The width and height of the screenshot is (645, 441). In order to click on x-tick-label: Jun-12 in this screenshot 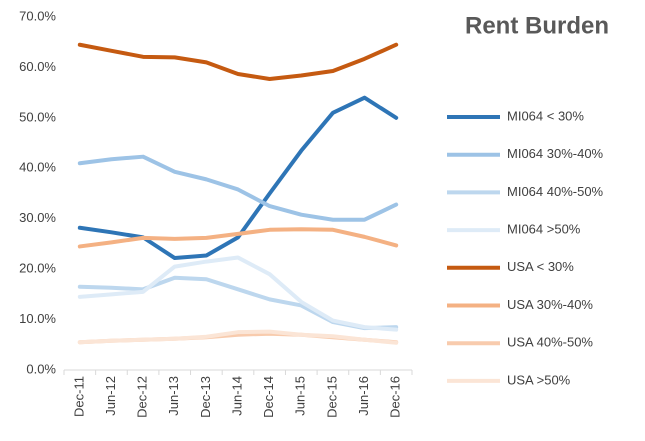, I will do `click(110, 396)`.